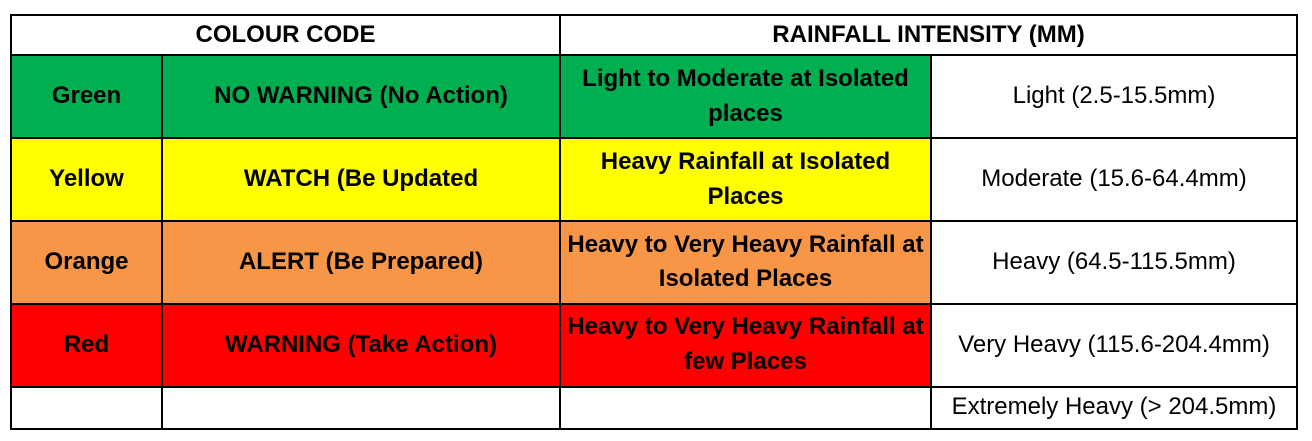  What do you see at coordinates (361, 179) in the screenshot?
I see `status-cell: WATCH (Be Updated` at bounding box center [361, 179].